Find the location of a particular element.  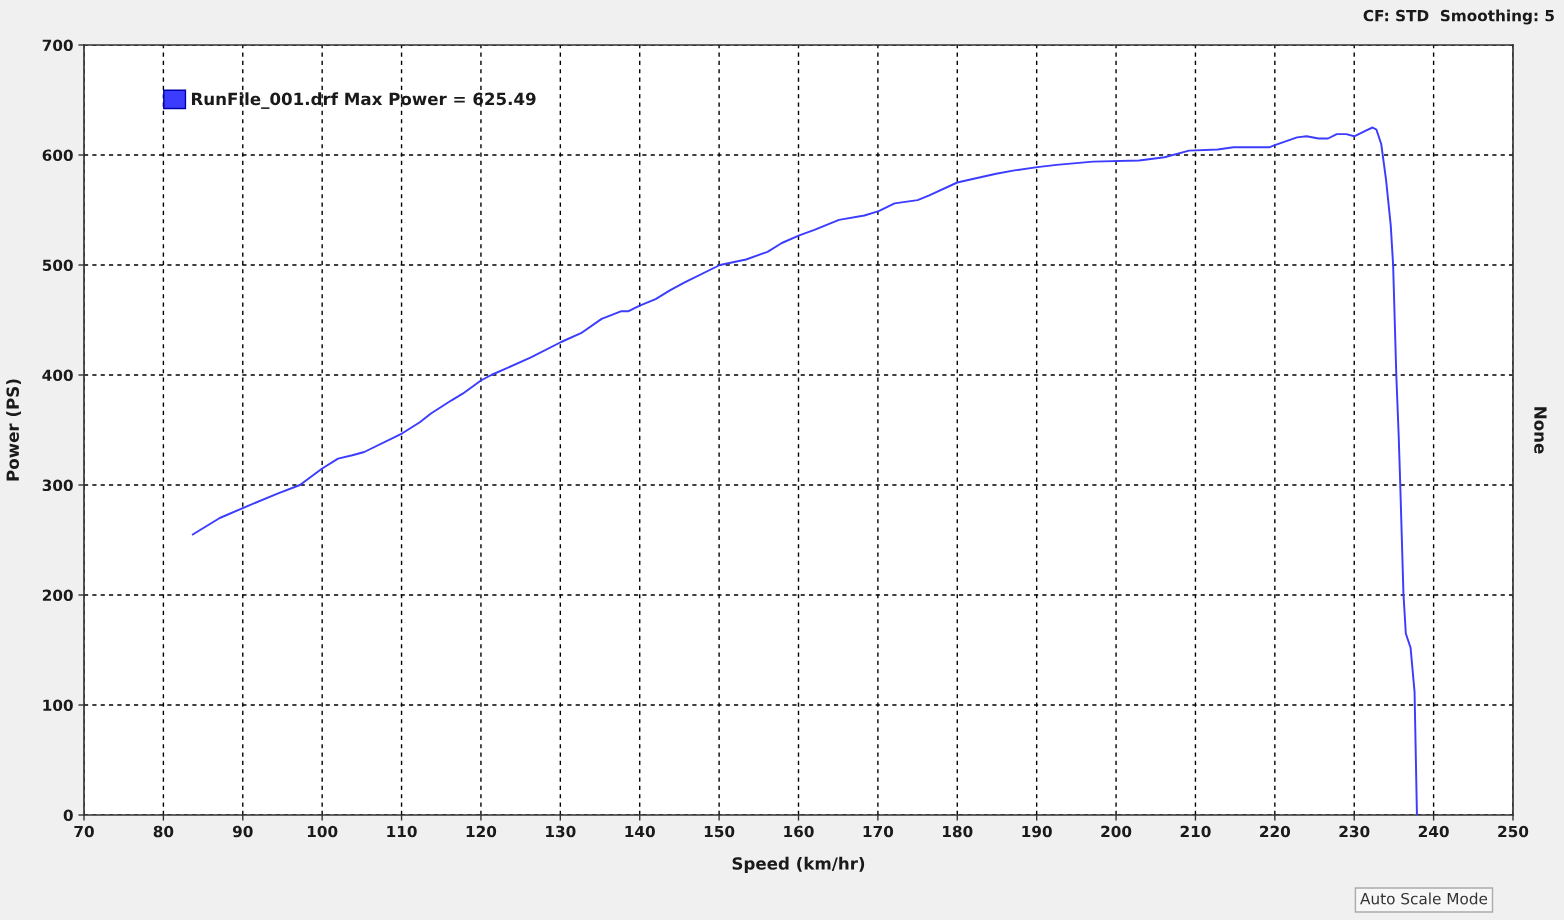

x-tick-label: 200 is located at coordinates (1116, 831).